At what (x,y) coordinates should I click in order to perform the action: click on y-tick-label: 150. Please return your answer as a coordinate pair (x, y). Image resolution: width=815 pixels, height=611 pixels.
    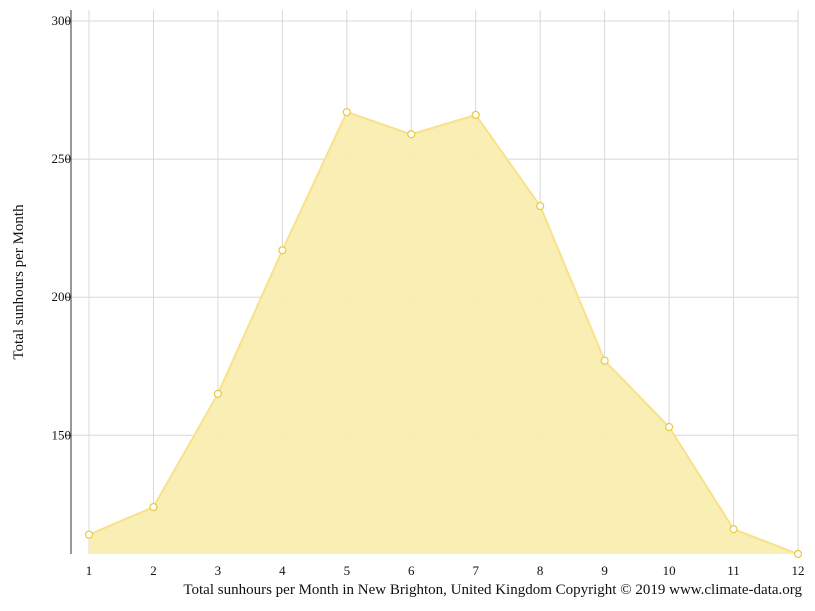
    Looking at the image, I should click on (62, 434).